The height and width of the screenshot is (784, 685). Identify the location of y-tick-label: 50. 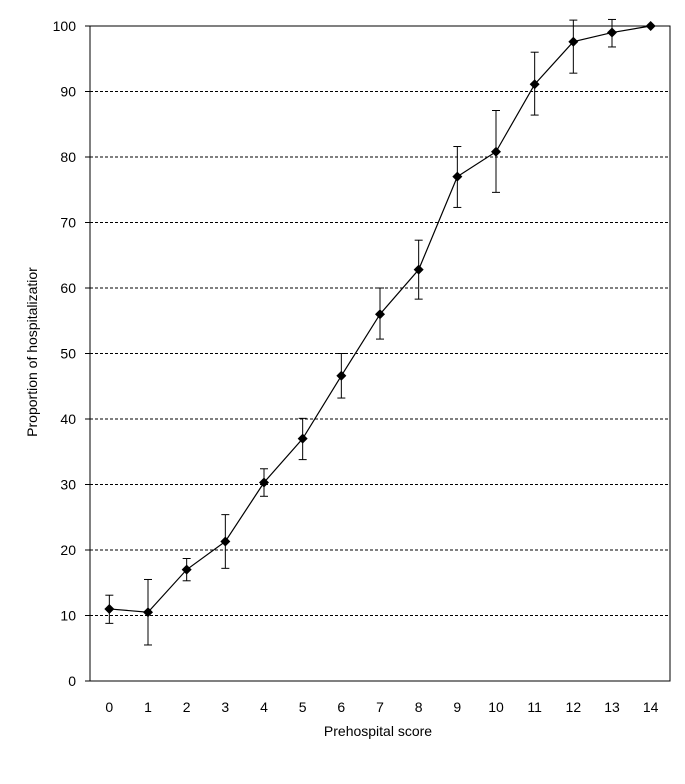
(68, 354).